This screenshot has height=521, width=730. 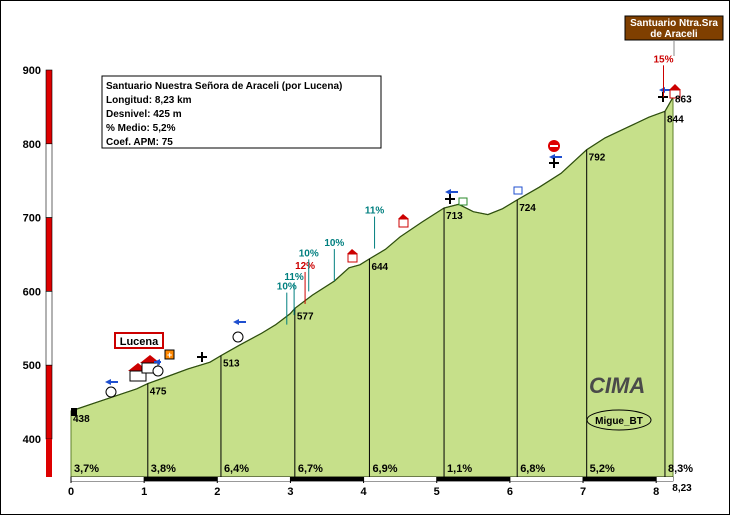 I want to click on segment-grade-label: 6,4%, so click(x=236, y=469).